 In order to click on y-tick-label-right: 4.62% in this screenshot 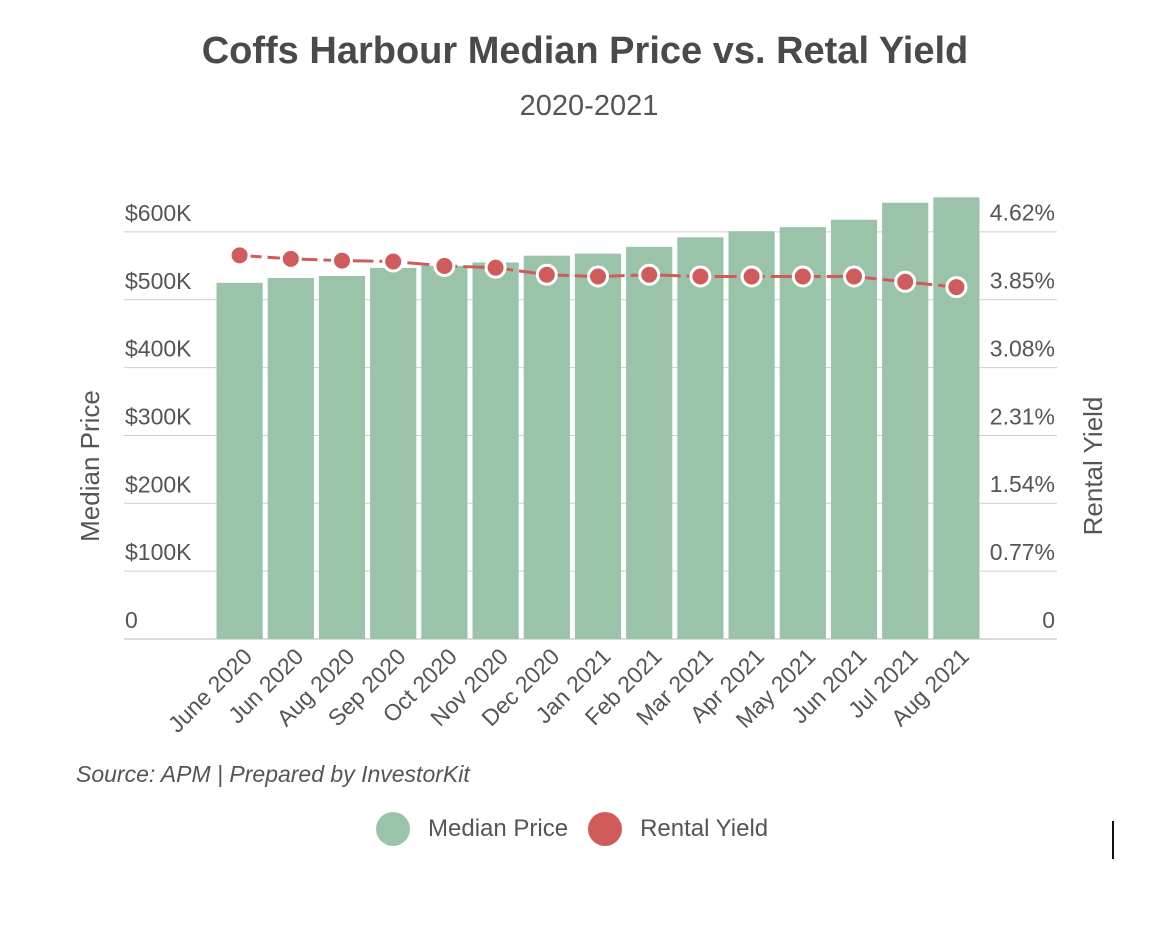, I will do `click(1022, 213)`.